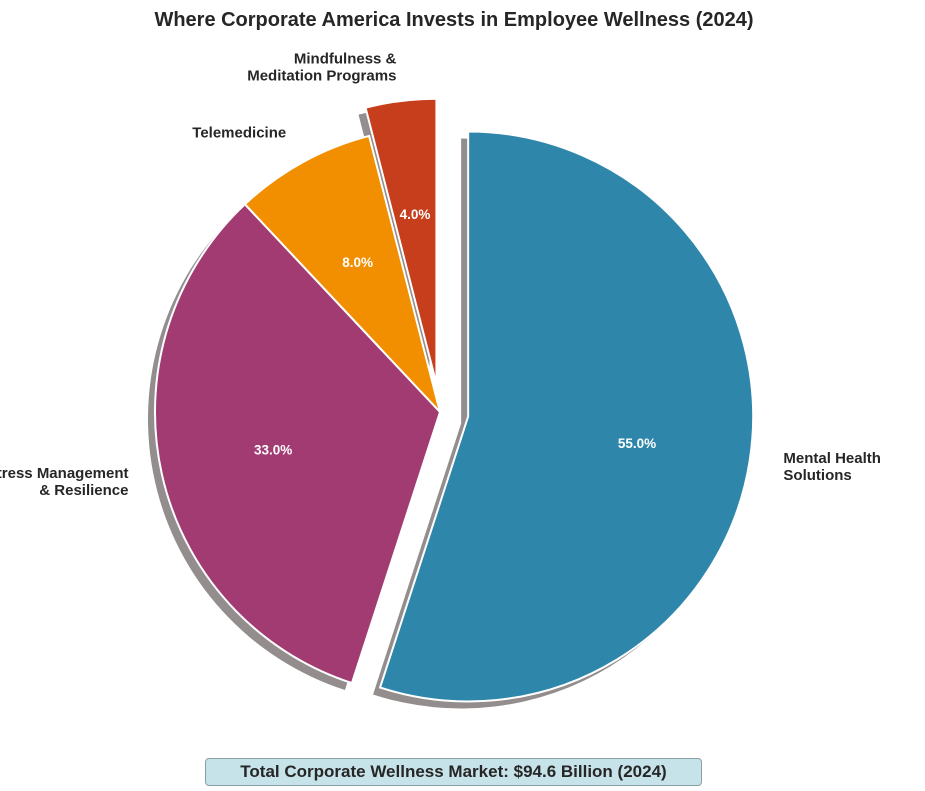 This screenshot has width=925, height=791. Describe the element at coordinates (637, 443) in the screenshot. I see `slice-percentage-label: 55.0%` at that location.